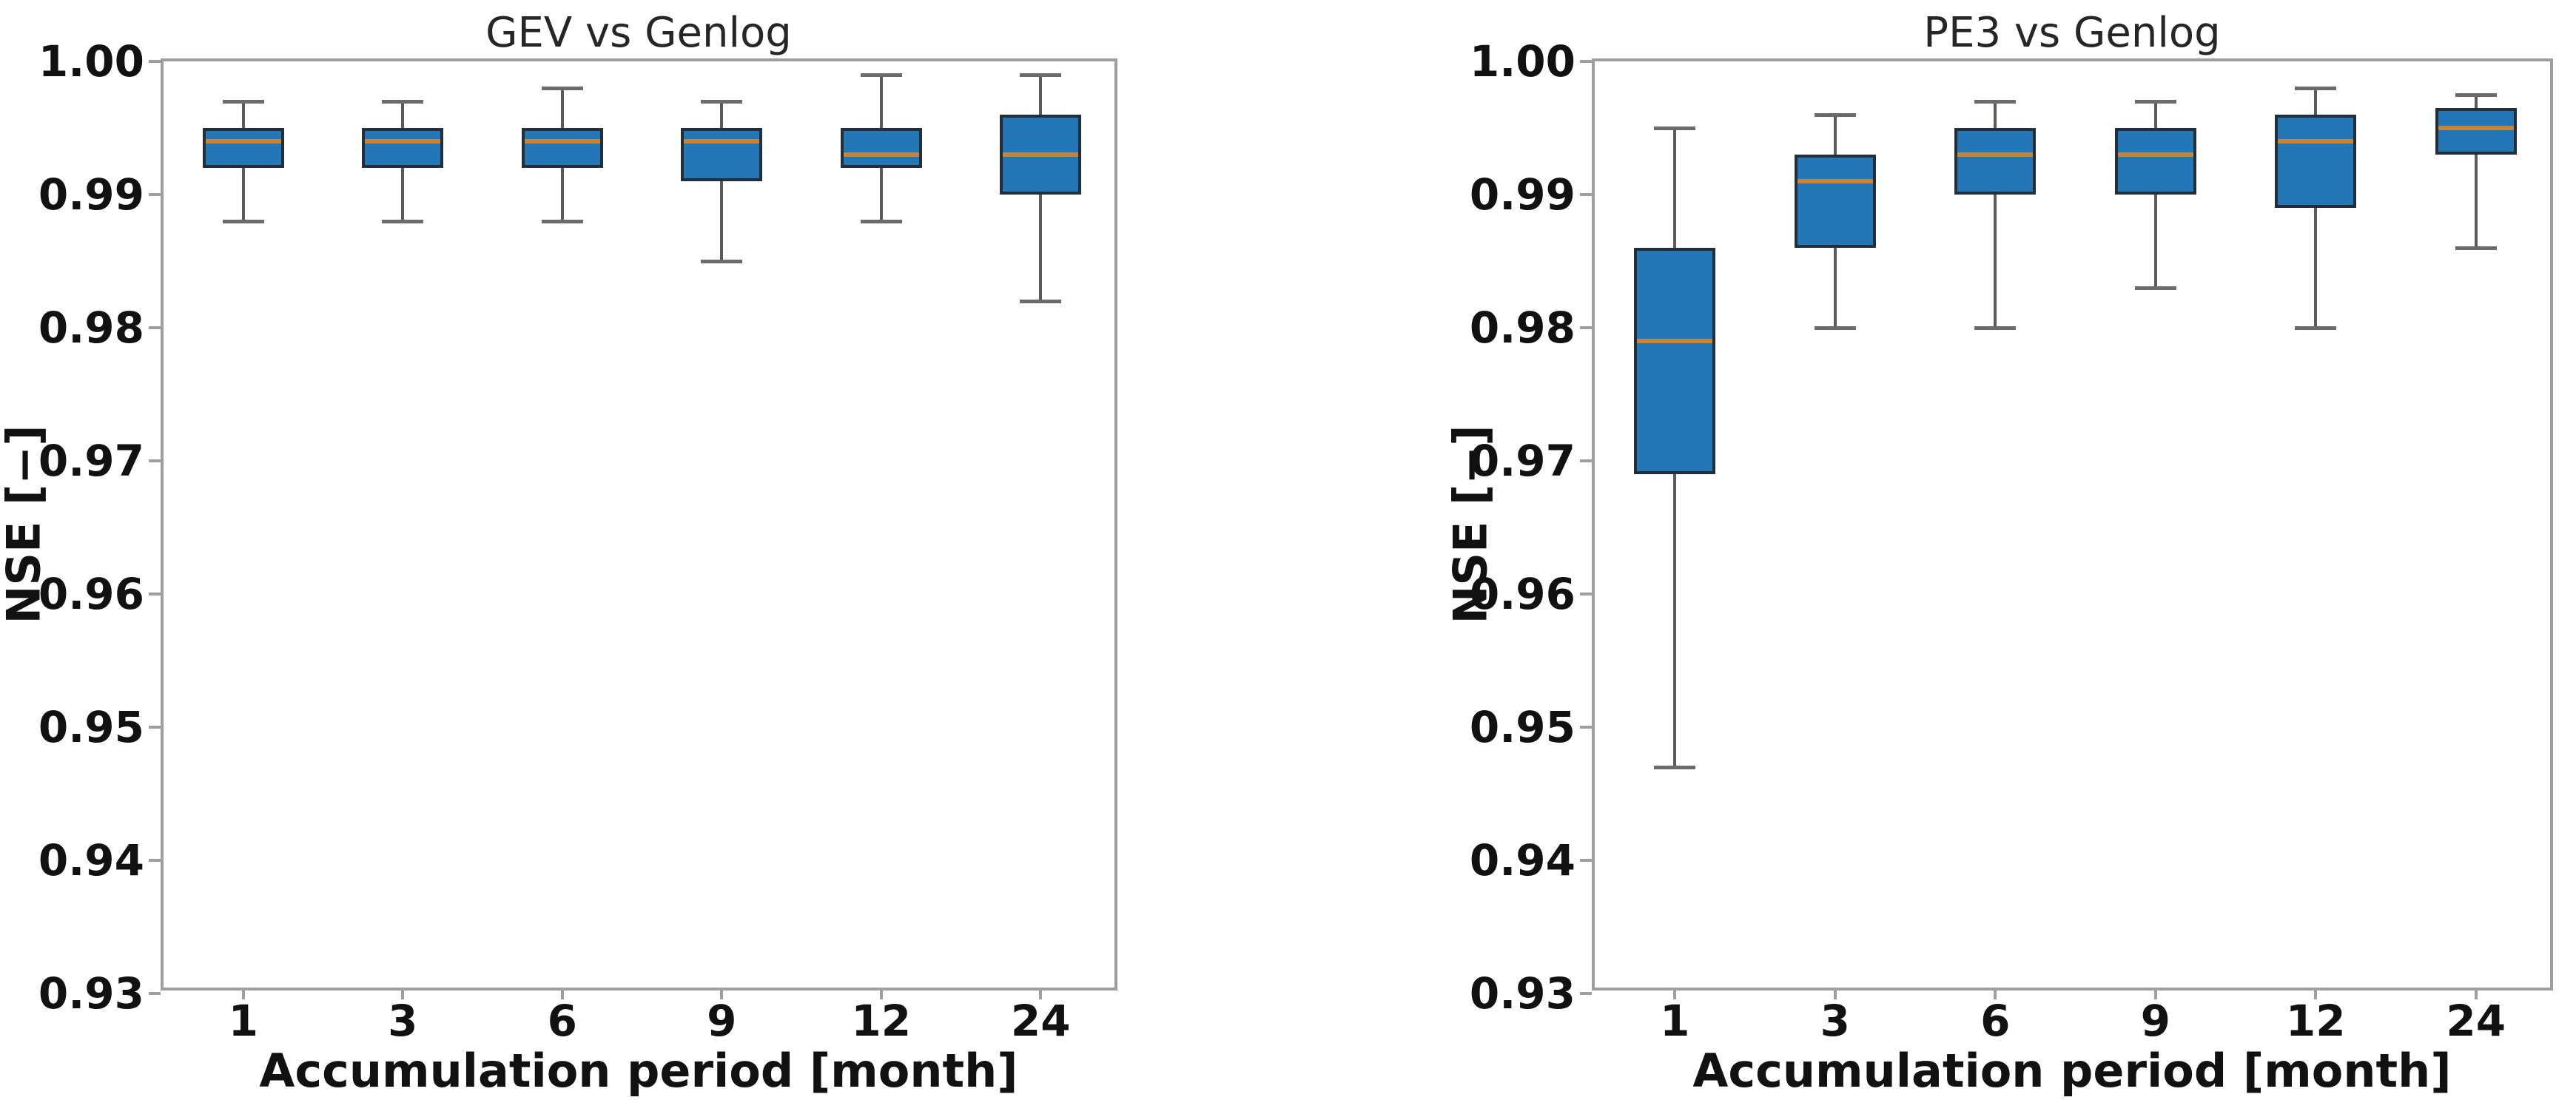 The height and width of the screenshot is (1100, 2576). Describe the element at coordinates (2072, 33) in the screenshot. I see `subplot-pe3-title: PE3 vs Genlog` at that location.